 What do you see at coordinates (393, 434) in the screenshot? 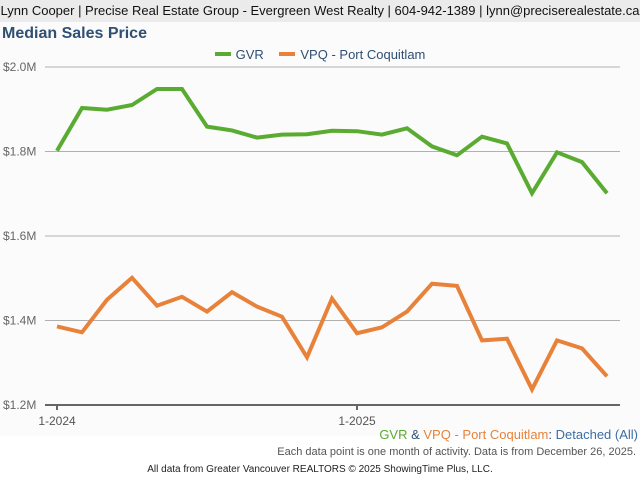
I see `subtitle-gvr: GVR` at bounding box center [393, 434].